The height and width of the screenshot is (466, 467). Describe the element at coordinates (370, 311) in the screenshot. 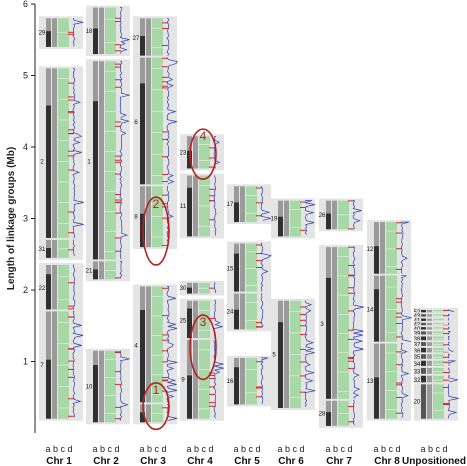

I see `linkage-group-label: 14` at that location.